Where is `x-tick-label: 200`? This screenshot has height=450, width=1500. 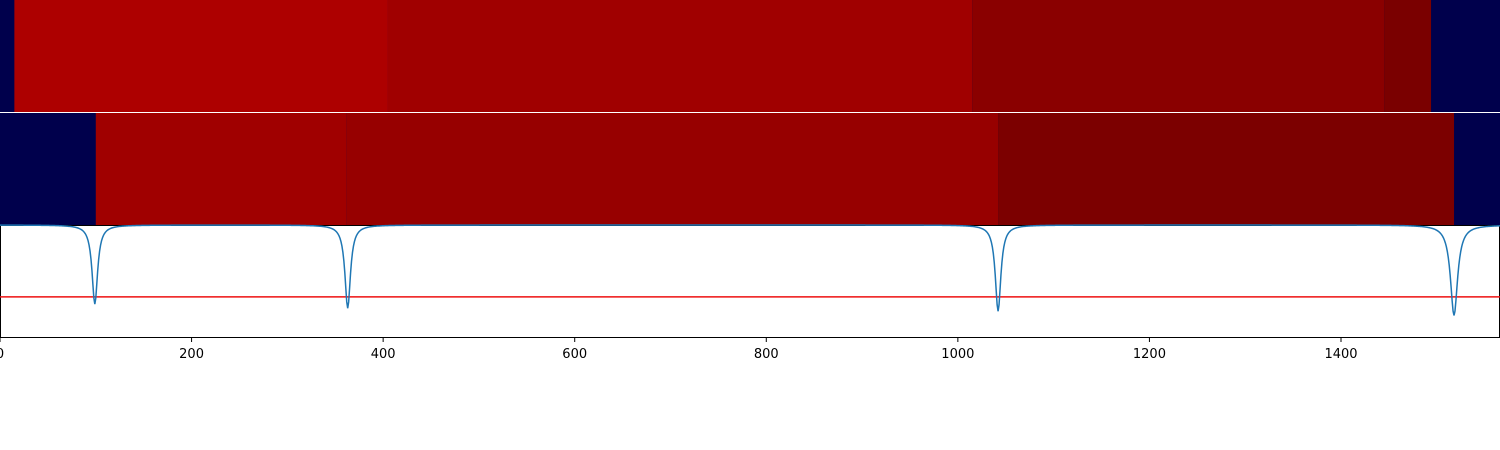
x-tick-label: 200 is located at coordinates (191, 354).